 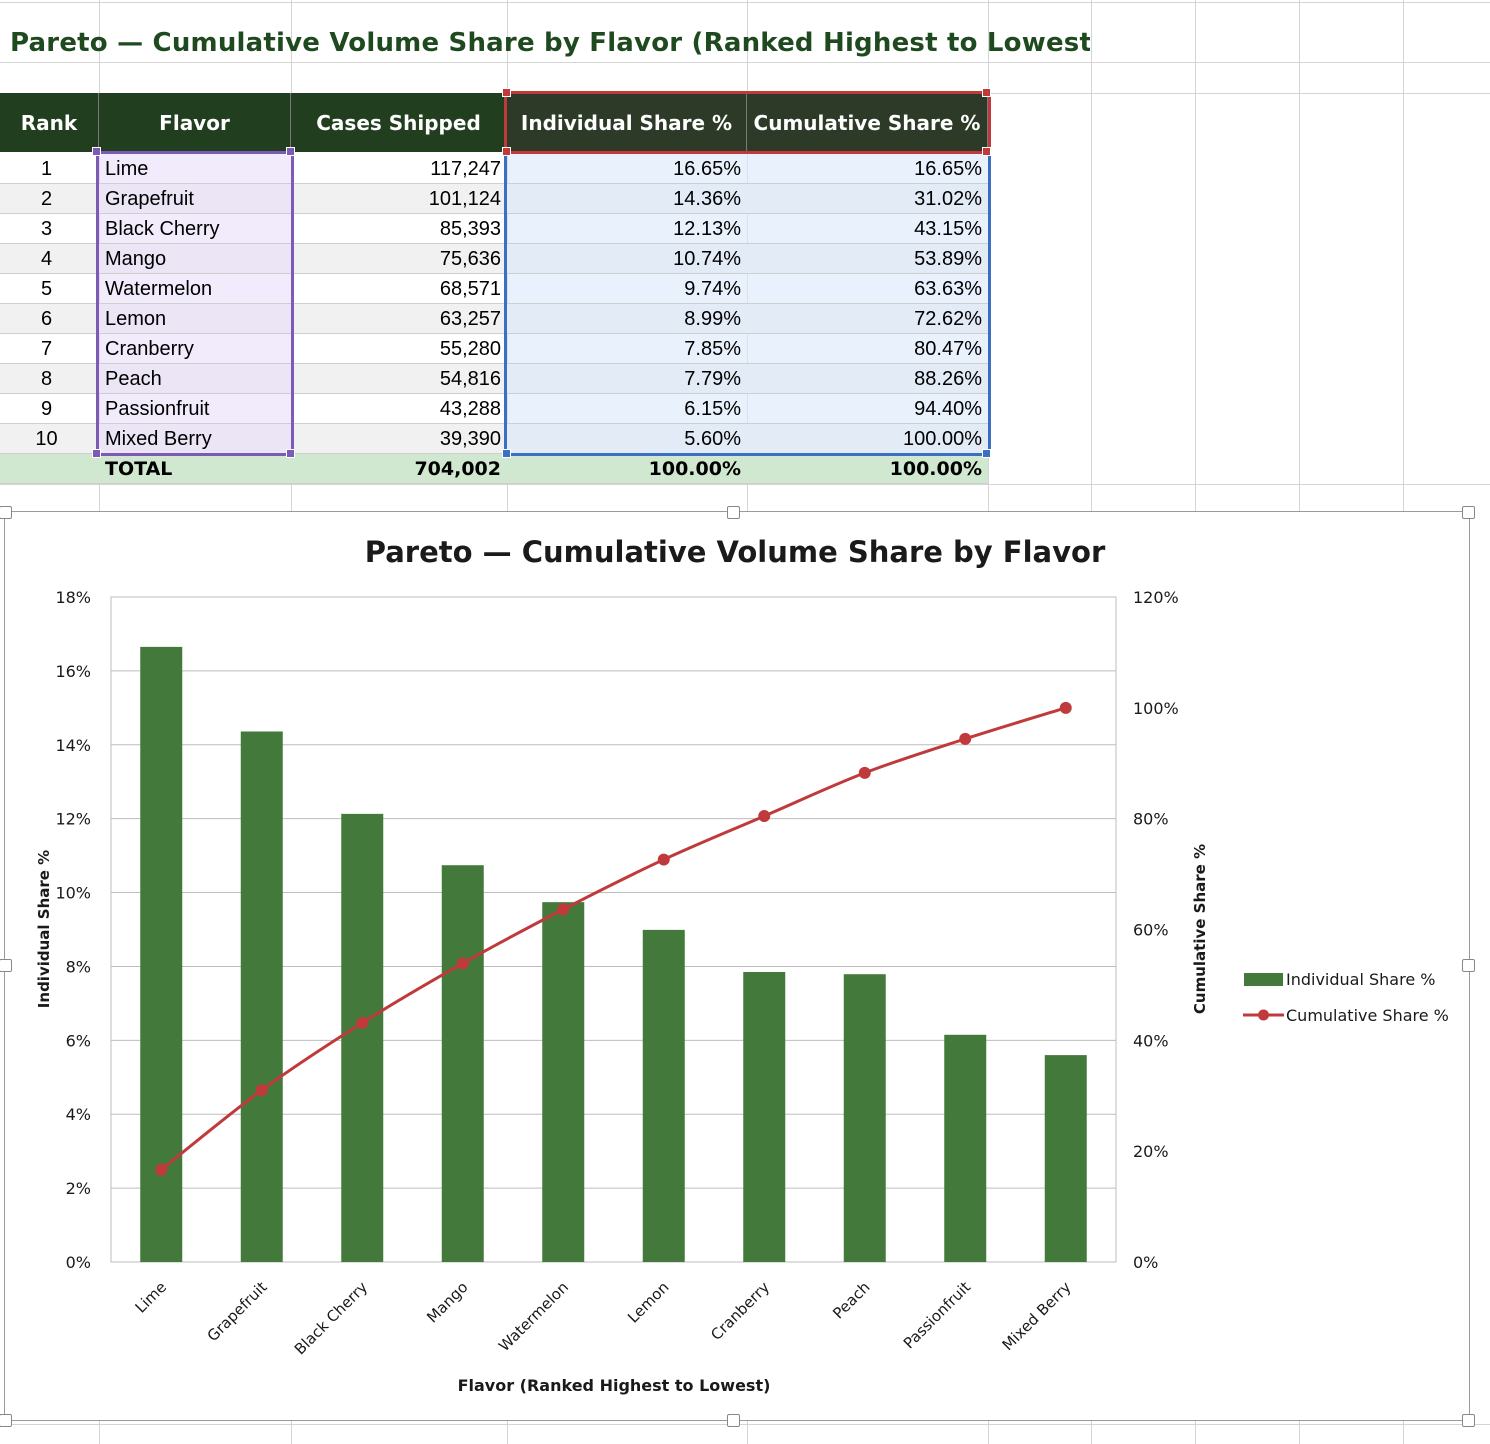 What do you see at coordinates (867, 169) in the screenshot?
I see `cell-cumulative-share: 16.65%` at bounding box center [867, 169].